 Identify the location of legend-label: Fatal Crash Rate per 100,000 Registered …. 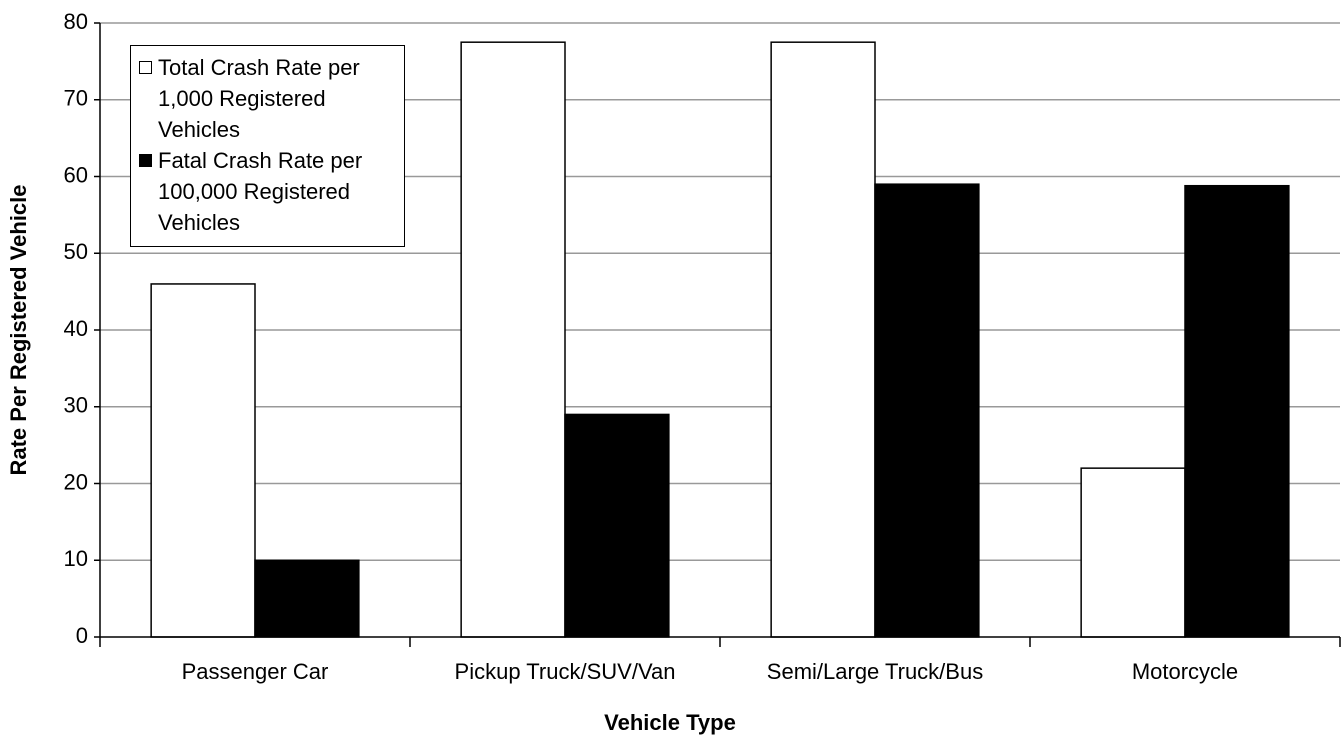
(260, 191).